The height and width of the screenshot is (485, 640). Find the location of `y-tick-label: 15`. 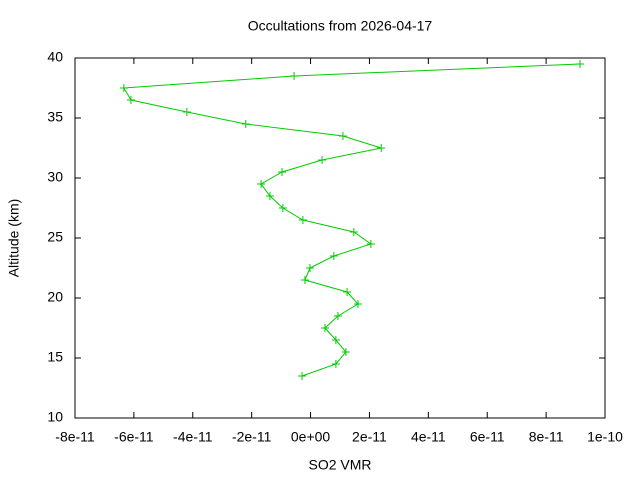

y-tick-label: 15 is located at coordinates (55, 357).